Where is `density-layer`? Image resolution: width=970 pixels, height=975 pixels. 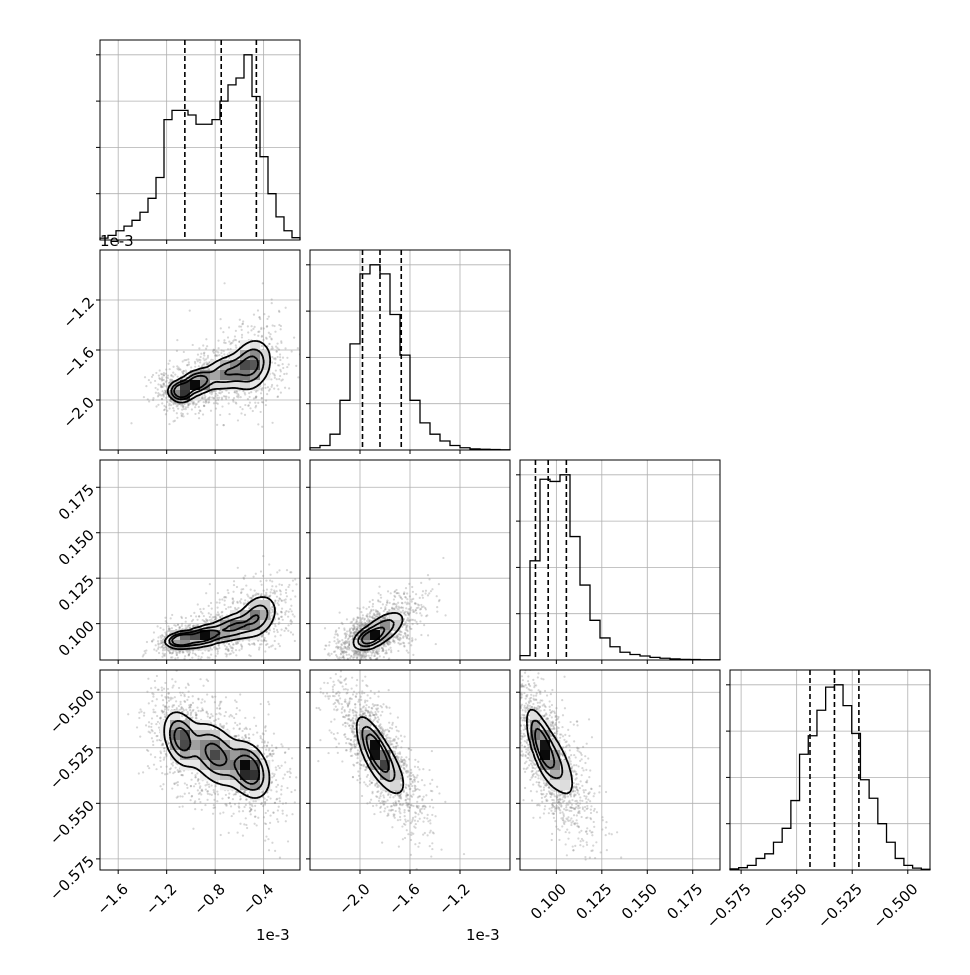
density-layer is located at coordinates (378, 625).